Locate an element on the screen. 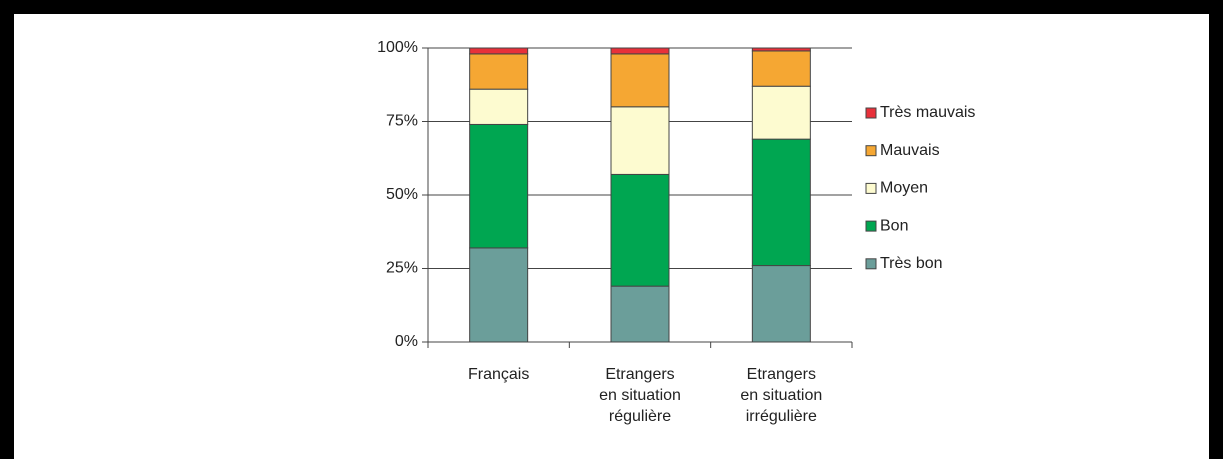  legend-label: Bon is located at coordinates (894, 225).